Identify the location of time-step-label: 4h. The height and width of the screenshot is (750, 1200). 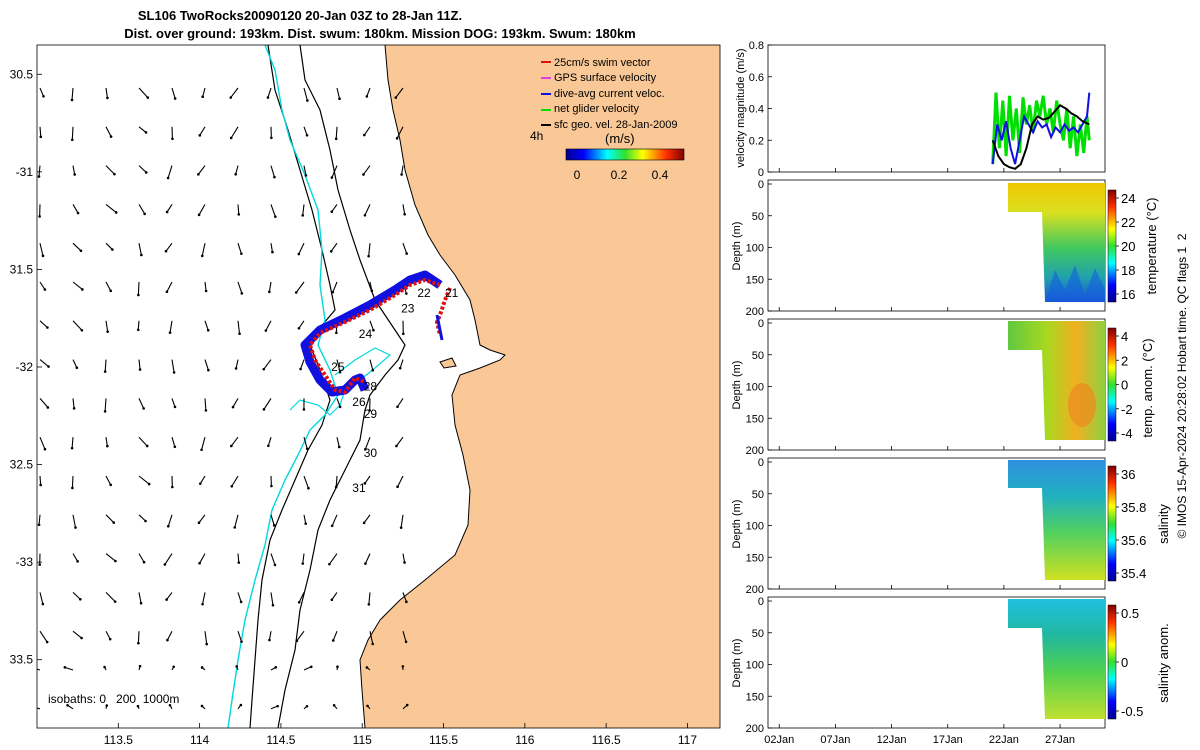
(536, 136).